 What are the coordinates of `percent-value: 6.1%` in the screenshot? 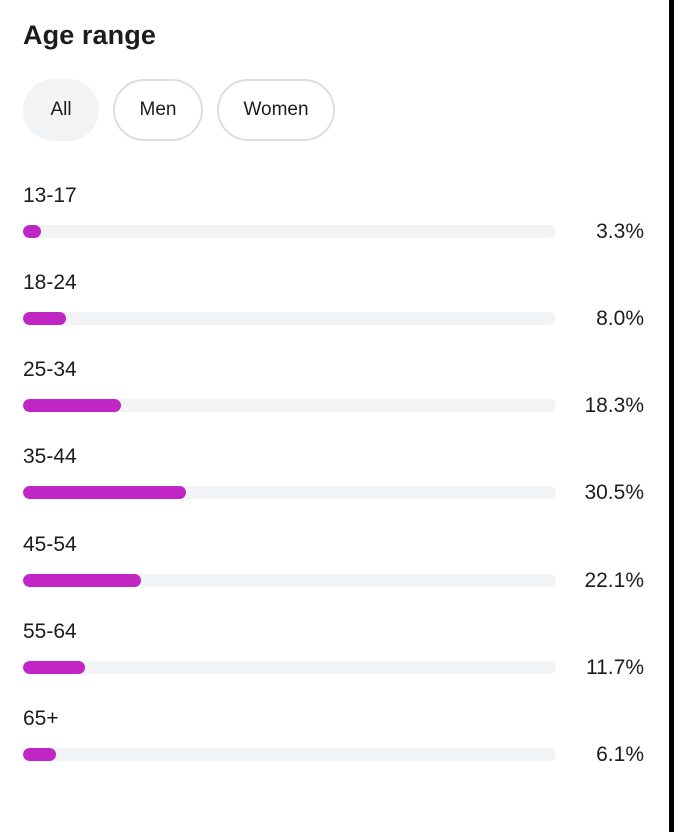 It's located at (620, 754).